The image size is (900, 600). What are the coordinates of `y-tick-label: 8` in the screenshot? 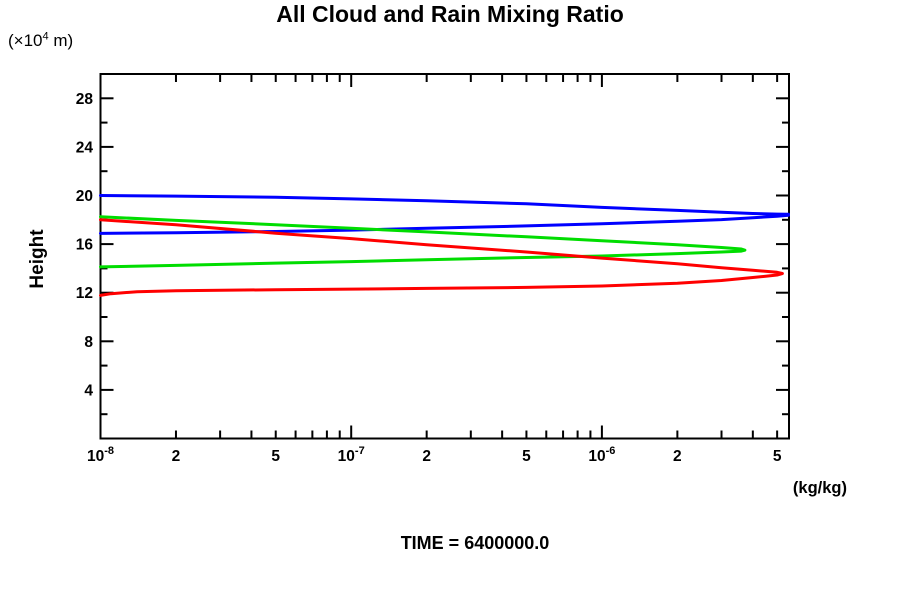 It's located at (88, 342).